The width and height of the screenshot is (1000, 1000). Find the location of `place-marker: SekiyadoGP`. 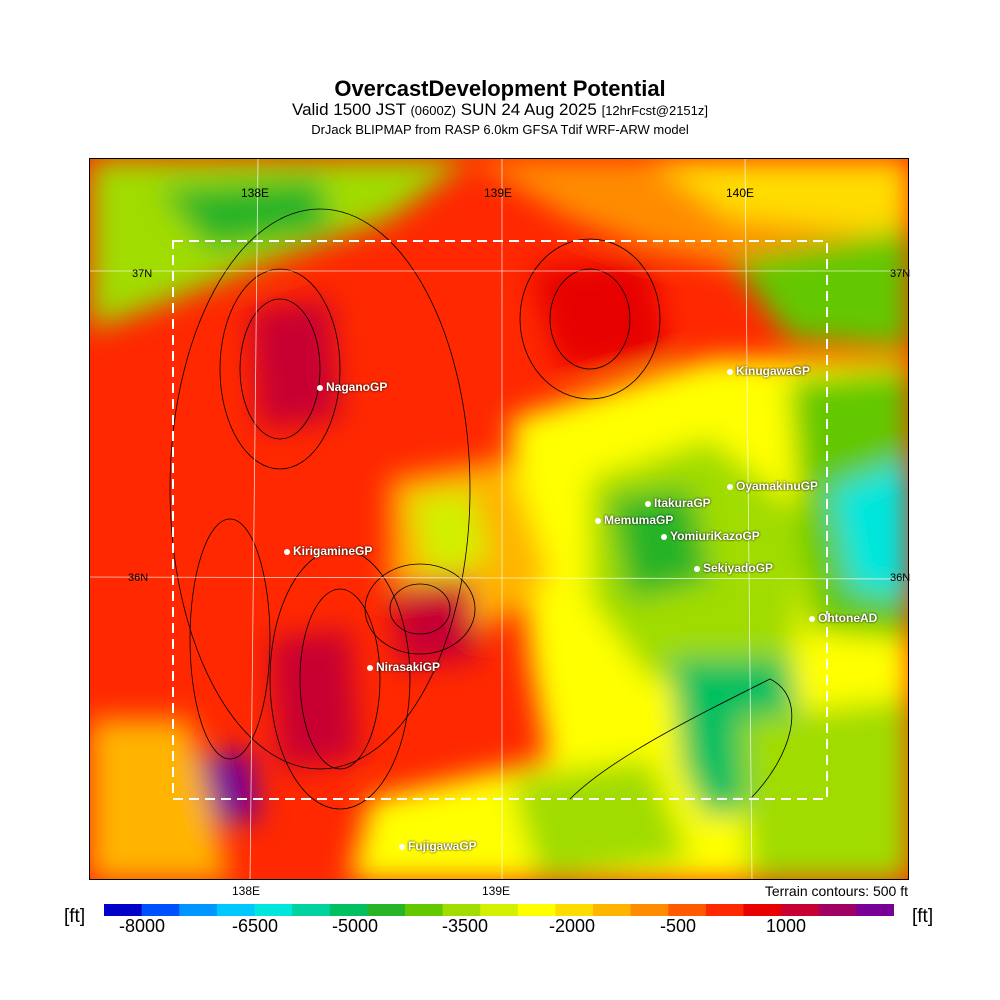

place-marker: SekiyadoGP is located at coordinates (733, 568).